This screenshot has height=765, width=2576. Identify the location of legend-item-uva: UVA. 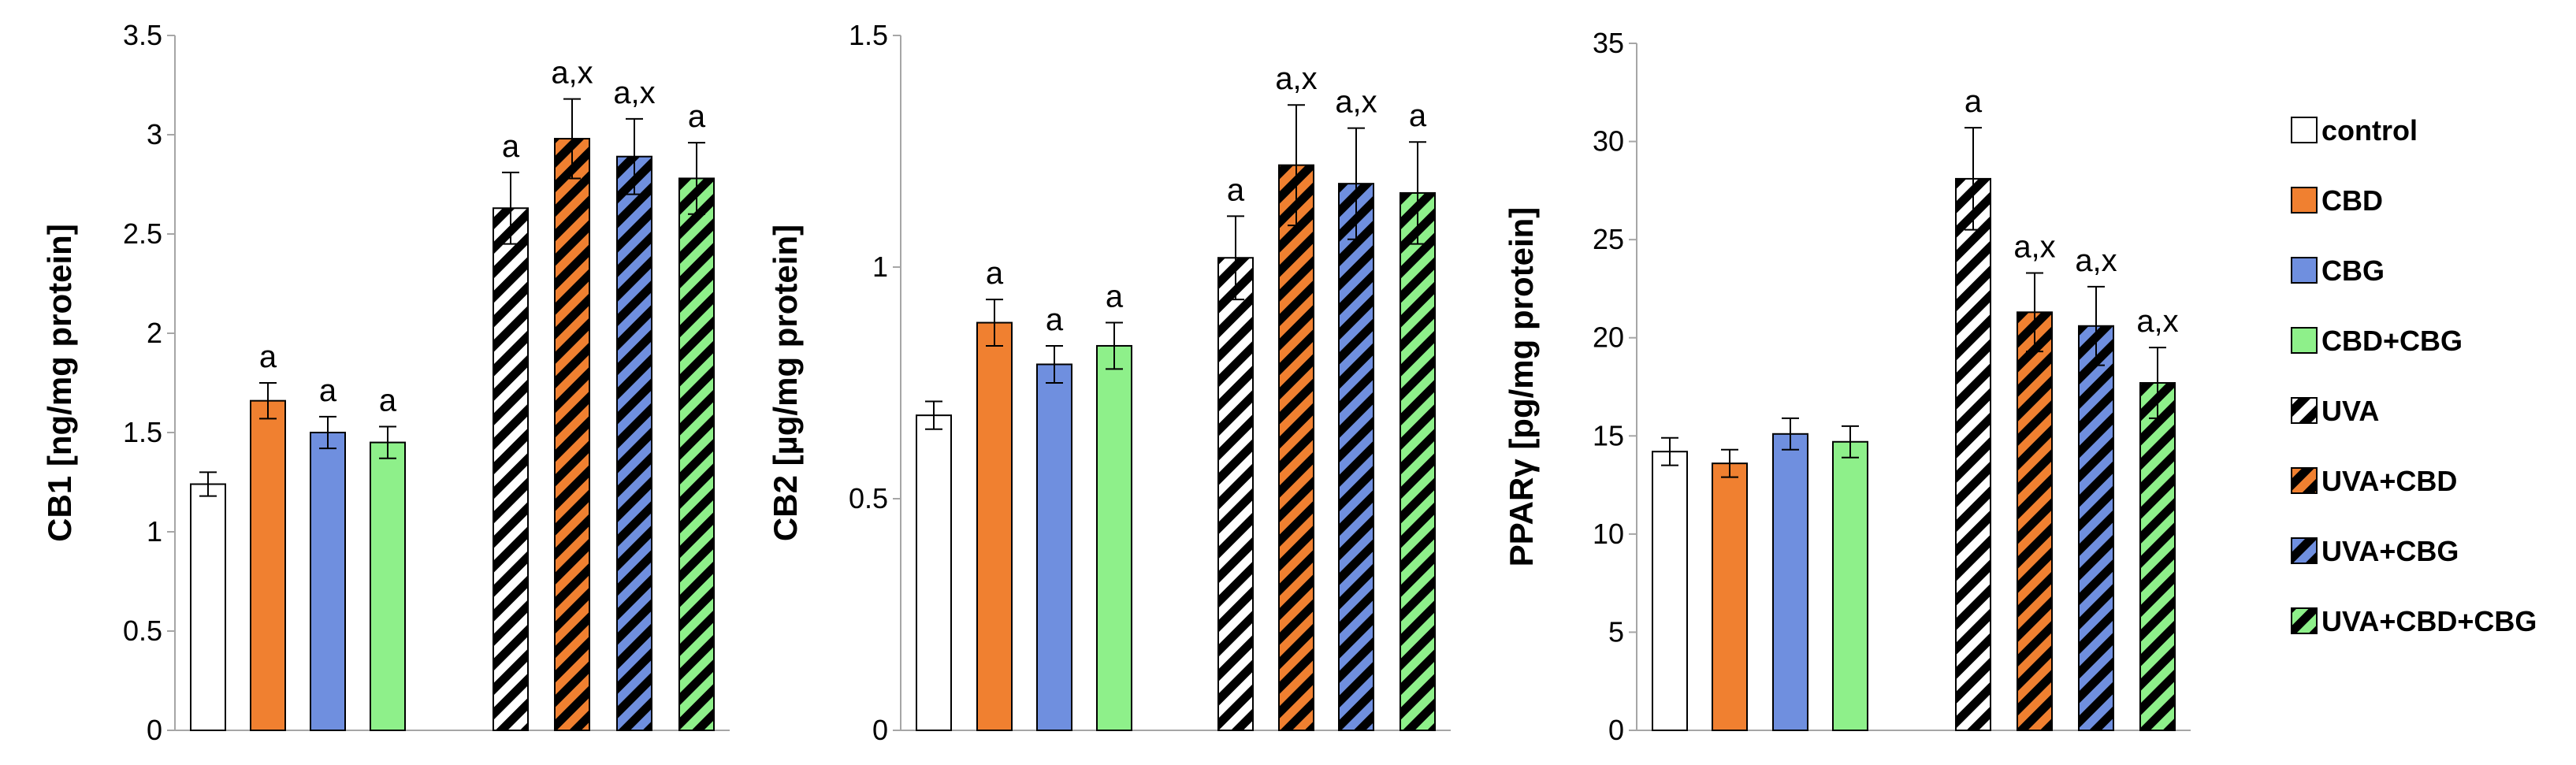
(2335, 411).